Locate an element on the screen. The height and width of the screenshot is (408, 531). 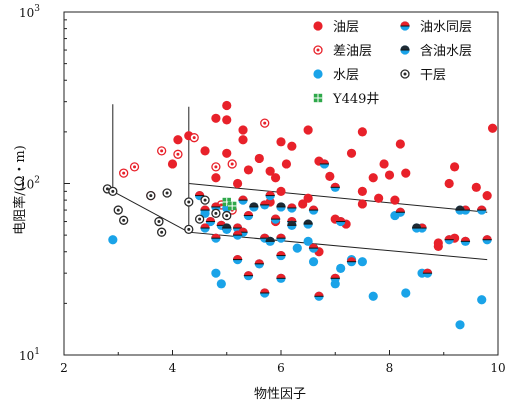
legend-label: Y449井 is located at coordinates (355, 99).